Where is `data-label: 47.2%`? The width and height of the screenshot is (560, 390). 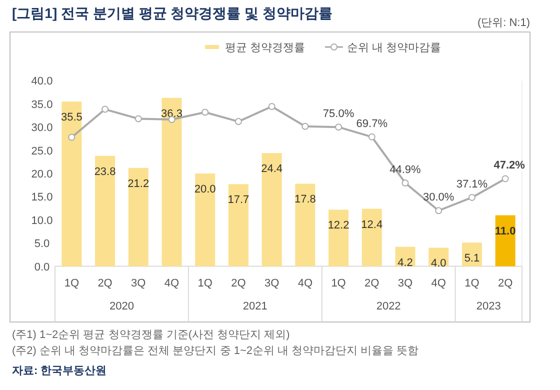 data-label: 47.2% is located at coordinates (510, 166).